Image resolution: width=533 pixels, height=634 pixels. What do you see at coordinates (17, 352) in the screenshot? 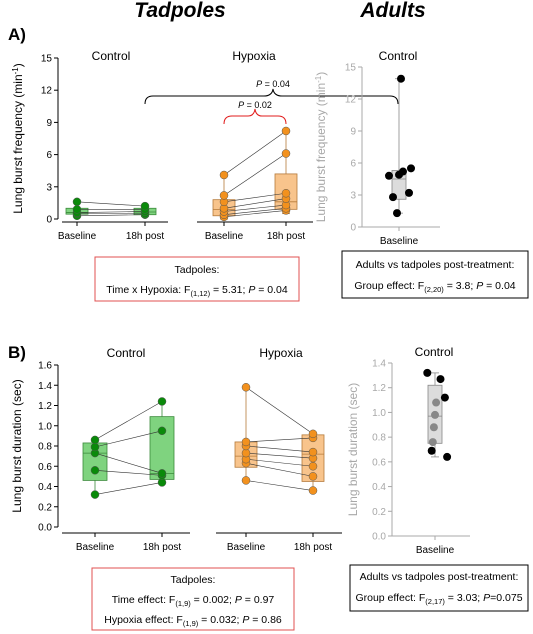
I see `panel-label-b: B)` at bounding box center [17, 352].